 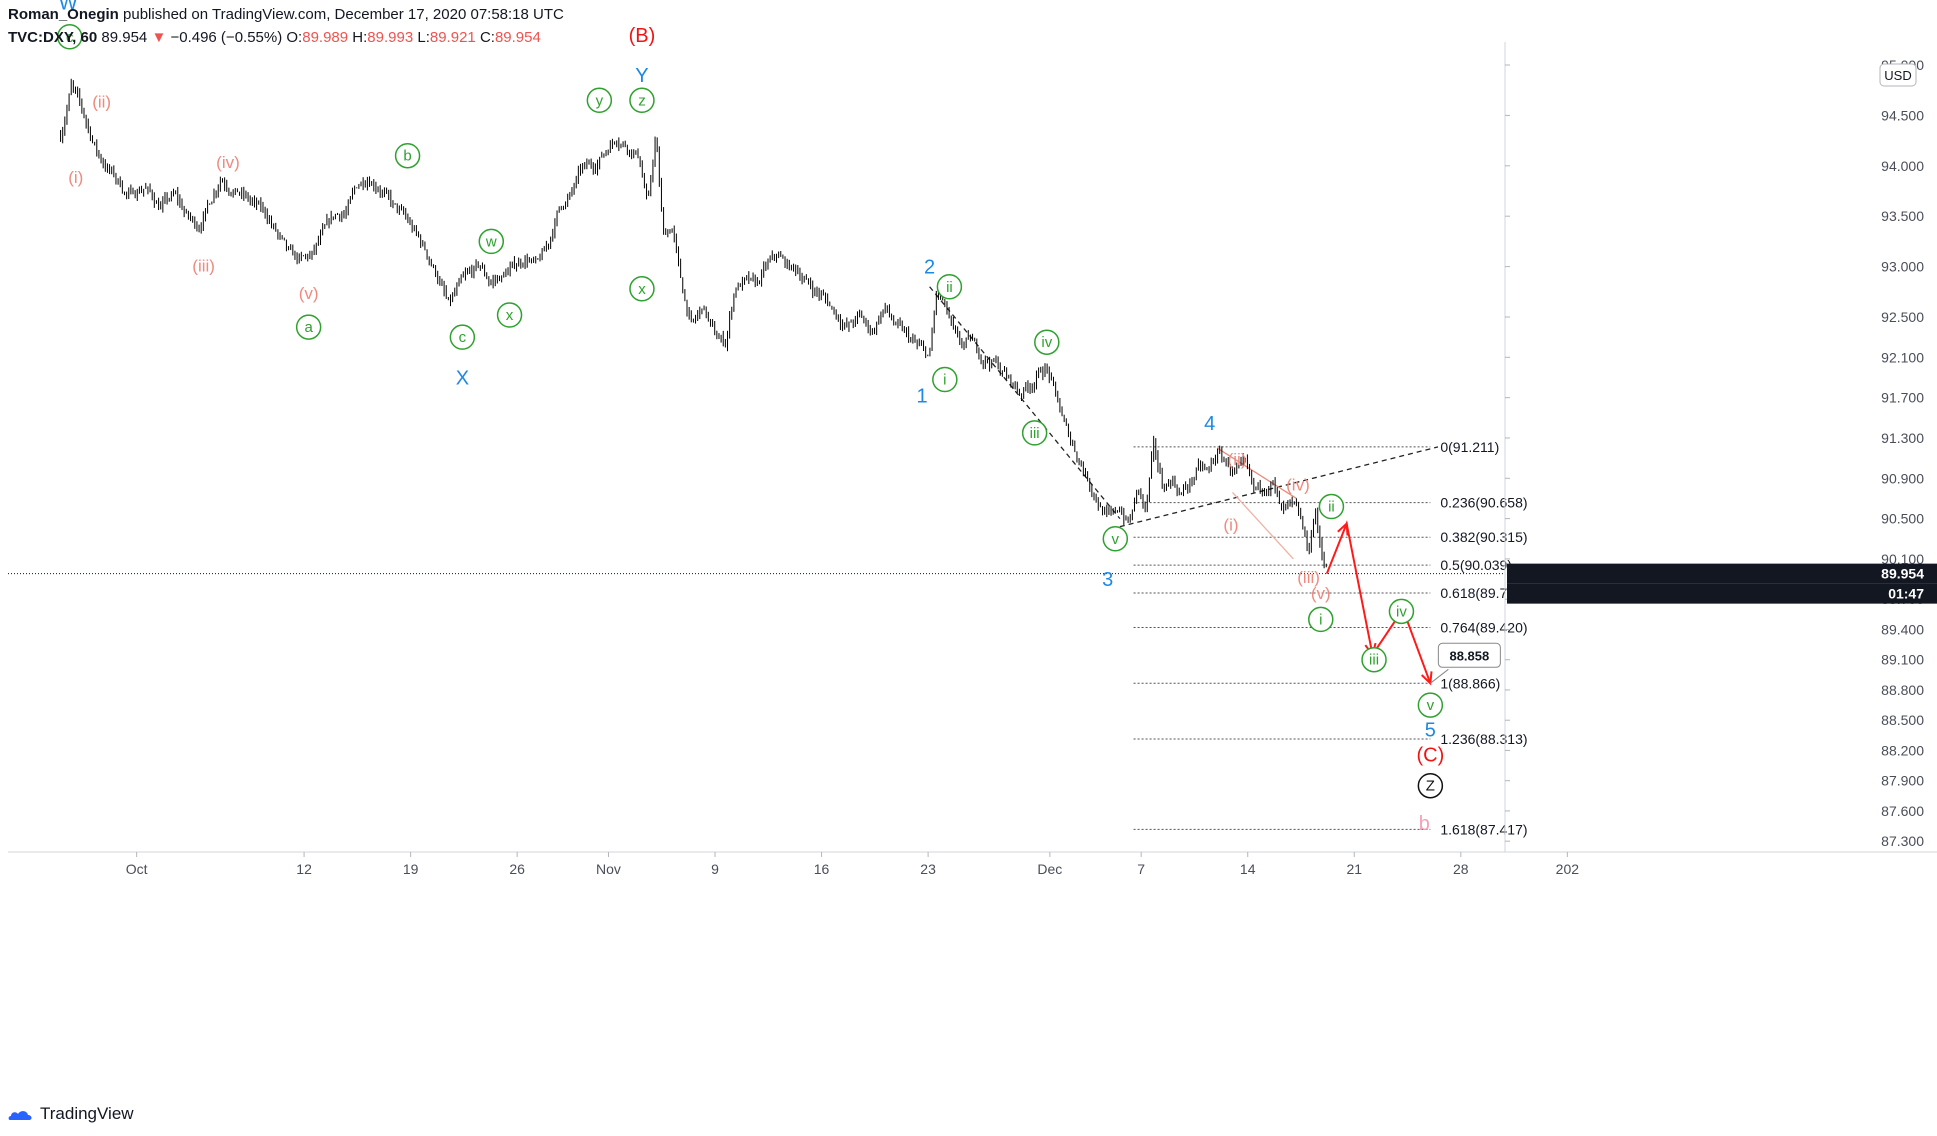 I want to click on last-price-tag, so click(x=1722, y=573).